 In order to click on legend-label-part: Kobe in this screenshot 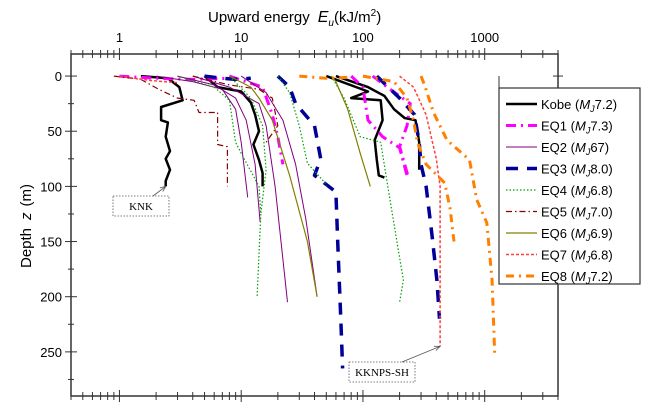, I will do `click(556, 104)`.